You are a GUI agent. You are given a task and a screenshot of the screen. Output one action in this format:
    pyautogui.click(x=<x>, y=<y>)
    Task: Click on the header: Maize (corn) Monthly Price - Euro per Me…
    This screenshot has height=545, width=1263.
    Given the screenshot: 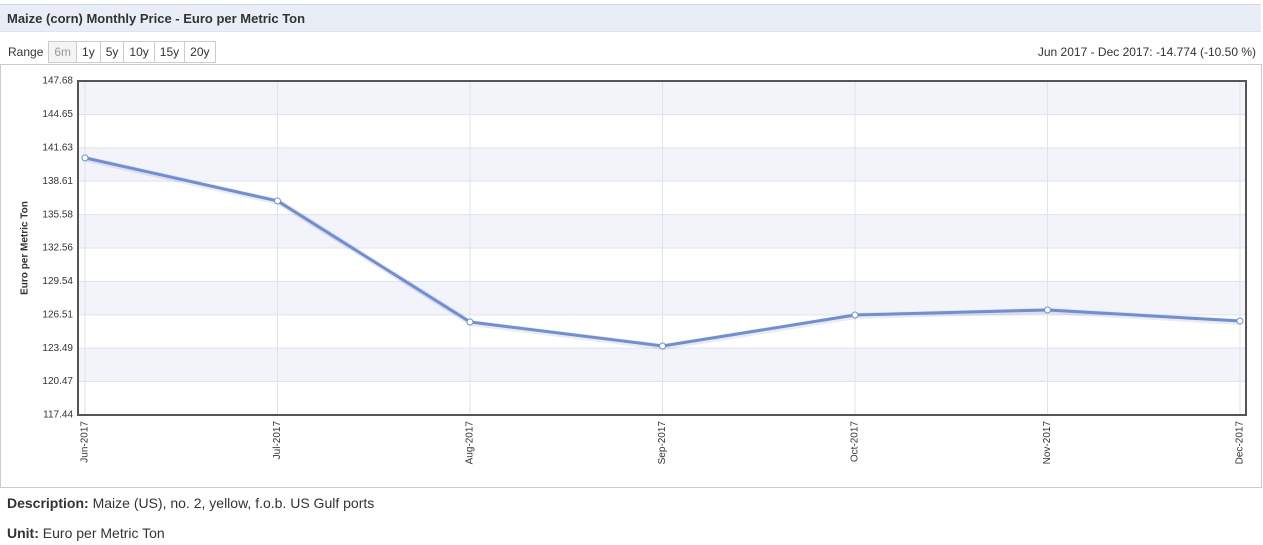 What is the action you would take?
    pyautogui.click(x=630, y=18)
    